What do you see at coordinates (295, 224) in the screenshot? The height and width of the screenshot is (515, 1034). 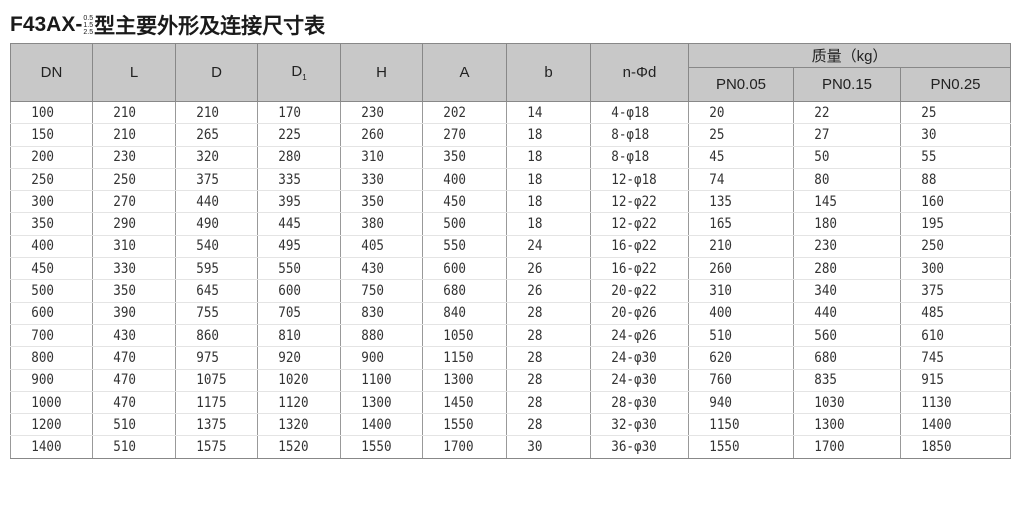 I see `table-cell: 445` at bounding box center [295, 224].